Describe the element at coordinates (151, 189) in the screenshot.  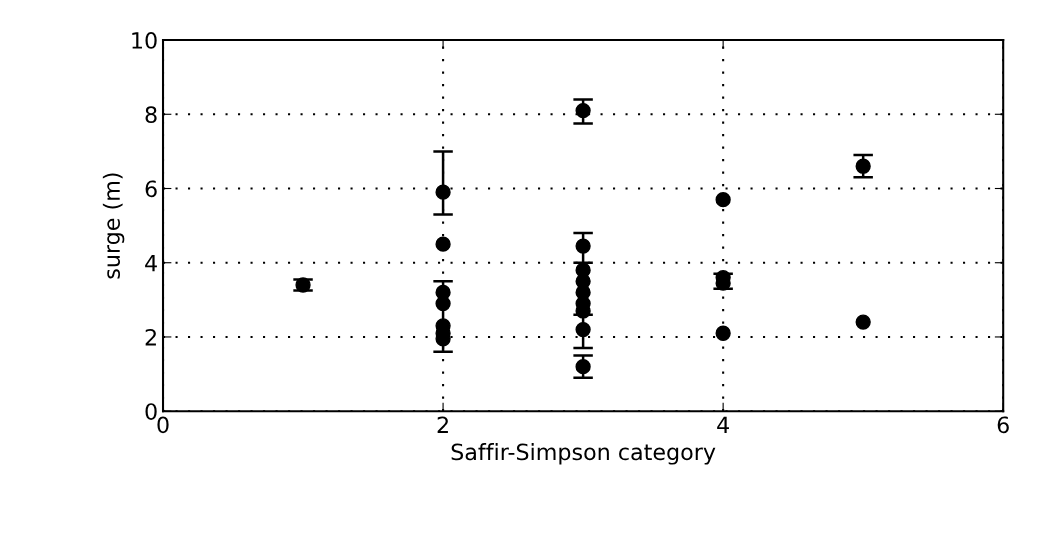
I see `y-tick-label: 6` at that location.